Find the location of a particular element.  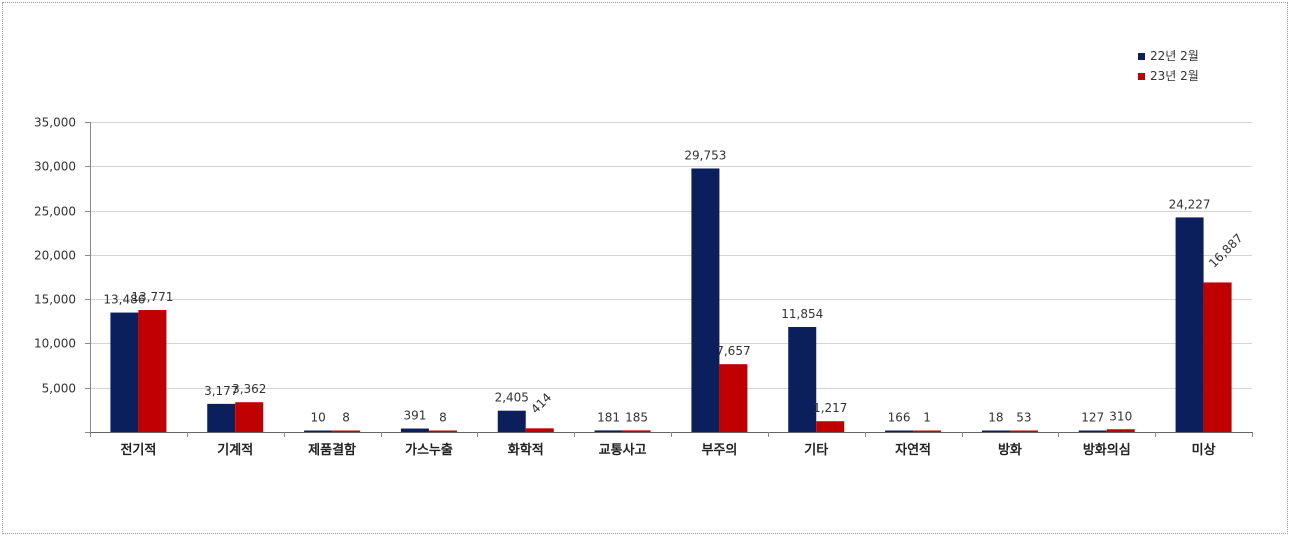

category-label: 교통사고 is located at coordinates (623, 450).